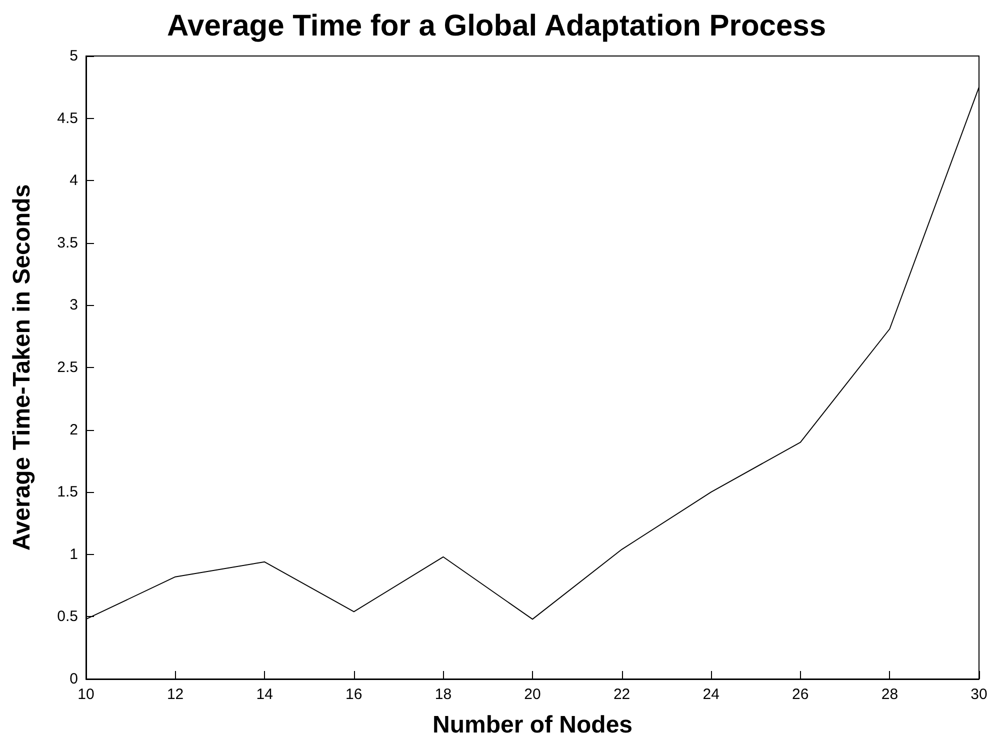 The height and width of the screenshot is (742, 993). I want to click on chart-title: Average Time for a Global Adaptation Process, so click(496, 26).